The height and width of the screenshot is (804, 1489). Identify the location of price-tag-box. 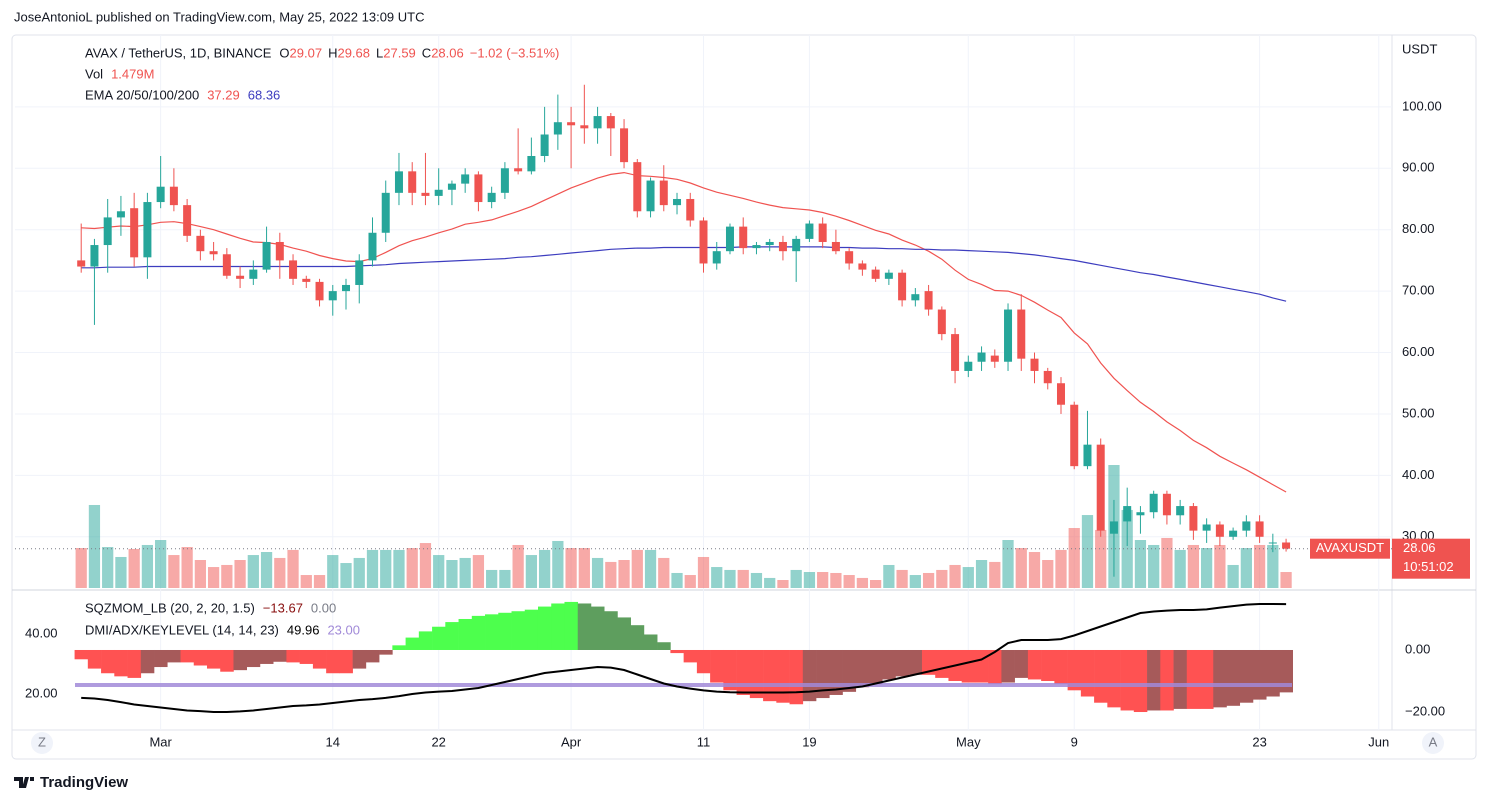
(1431, 558).